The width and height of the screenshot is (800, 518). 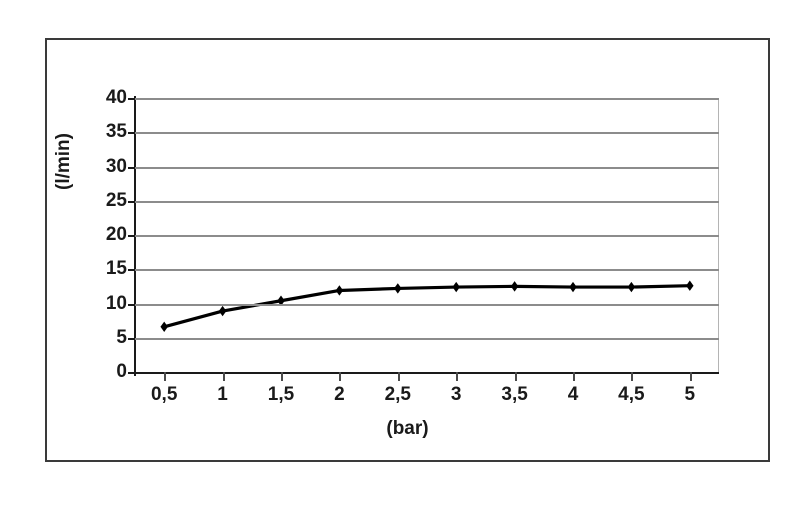 I want to click on y-axis-tick-label: 15, so click(x=116, y=269).